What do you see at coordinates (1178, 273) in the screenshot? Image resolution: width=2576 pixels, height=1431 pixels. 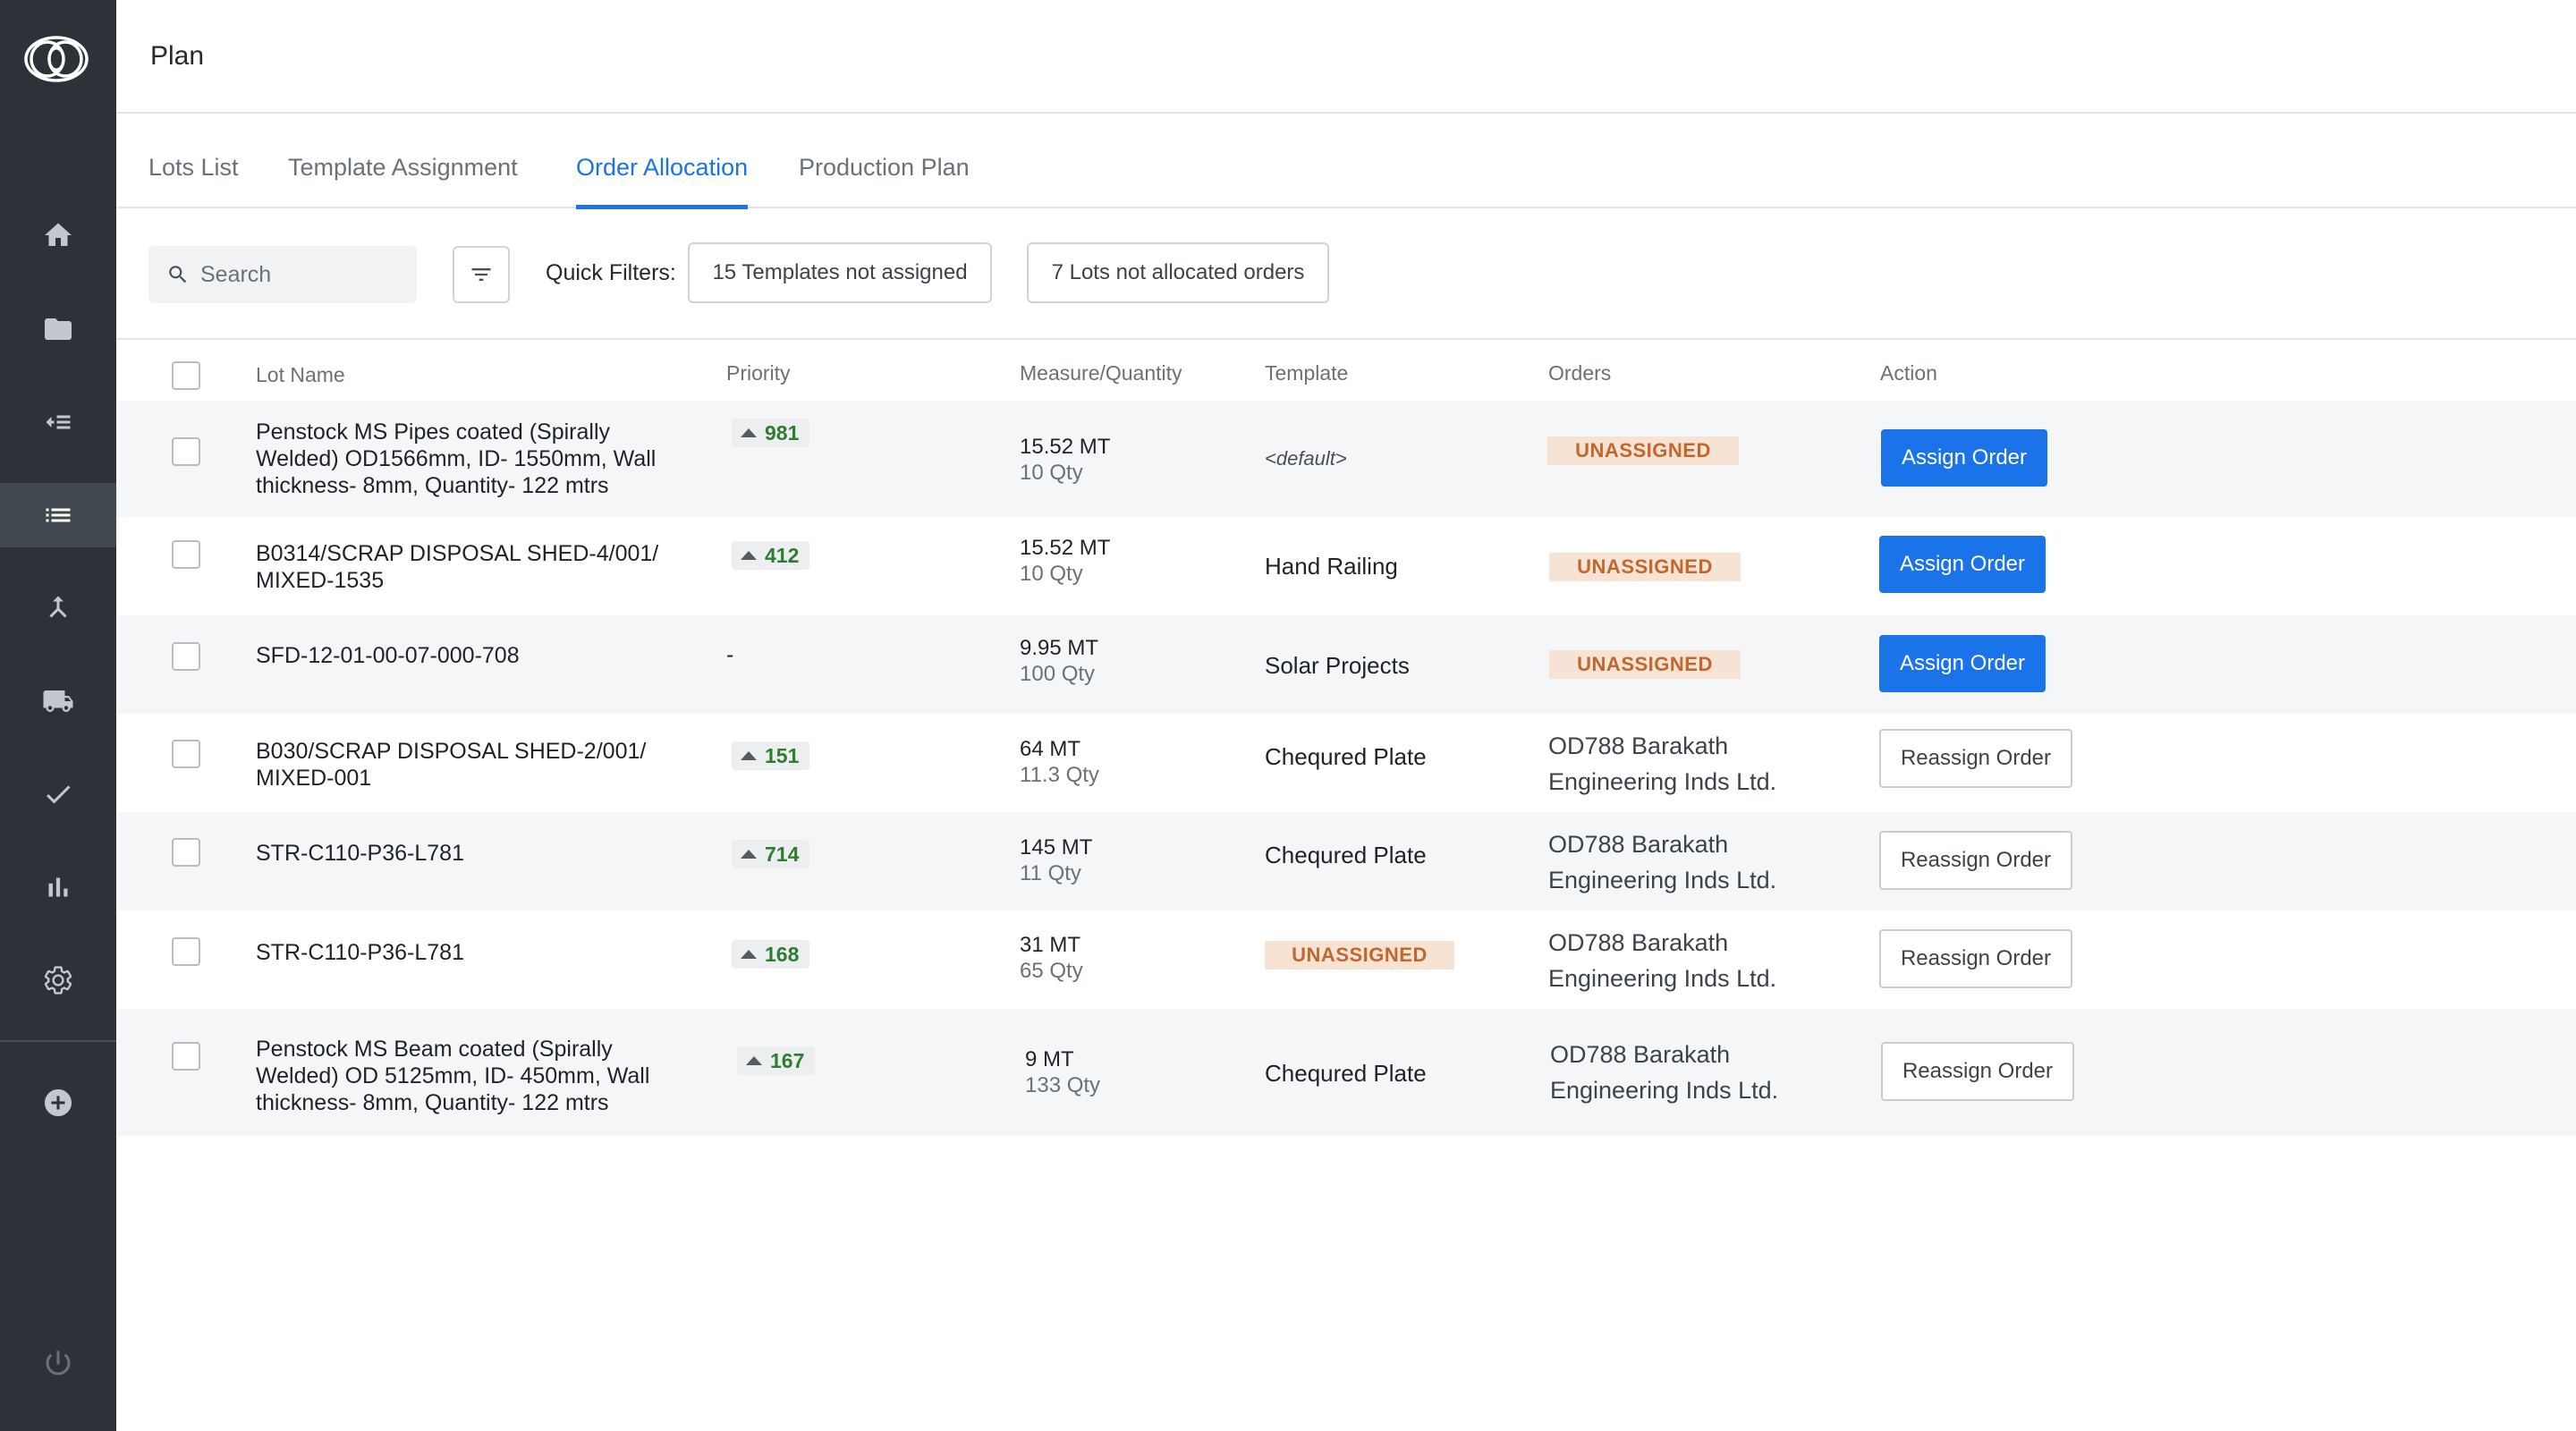 I see `filter-chip-lots: 7 Lots not allocated orders` at bounding box center [1178, 273].